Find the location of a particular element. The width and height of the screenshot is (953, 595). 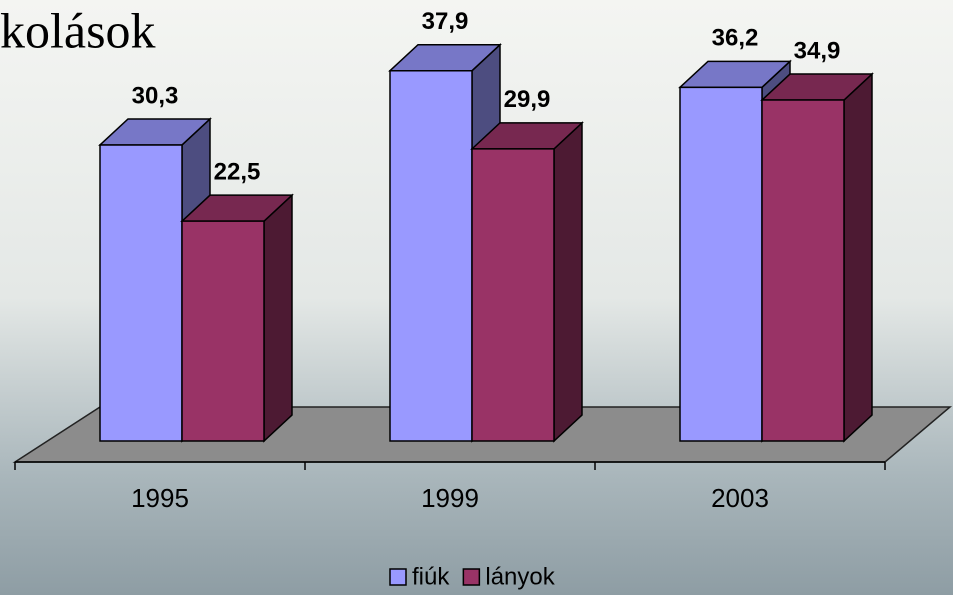

chart-title: kolások is located at coordinates (78, 30).